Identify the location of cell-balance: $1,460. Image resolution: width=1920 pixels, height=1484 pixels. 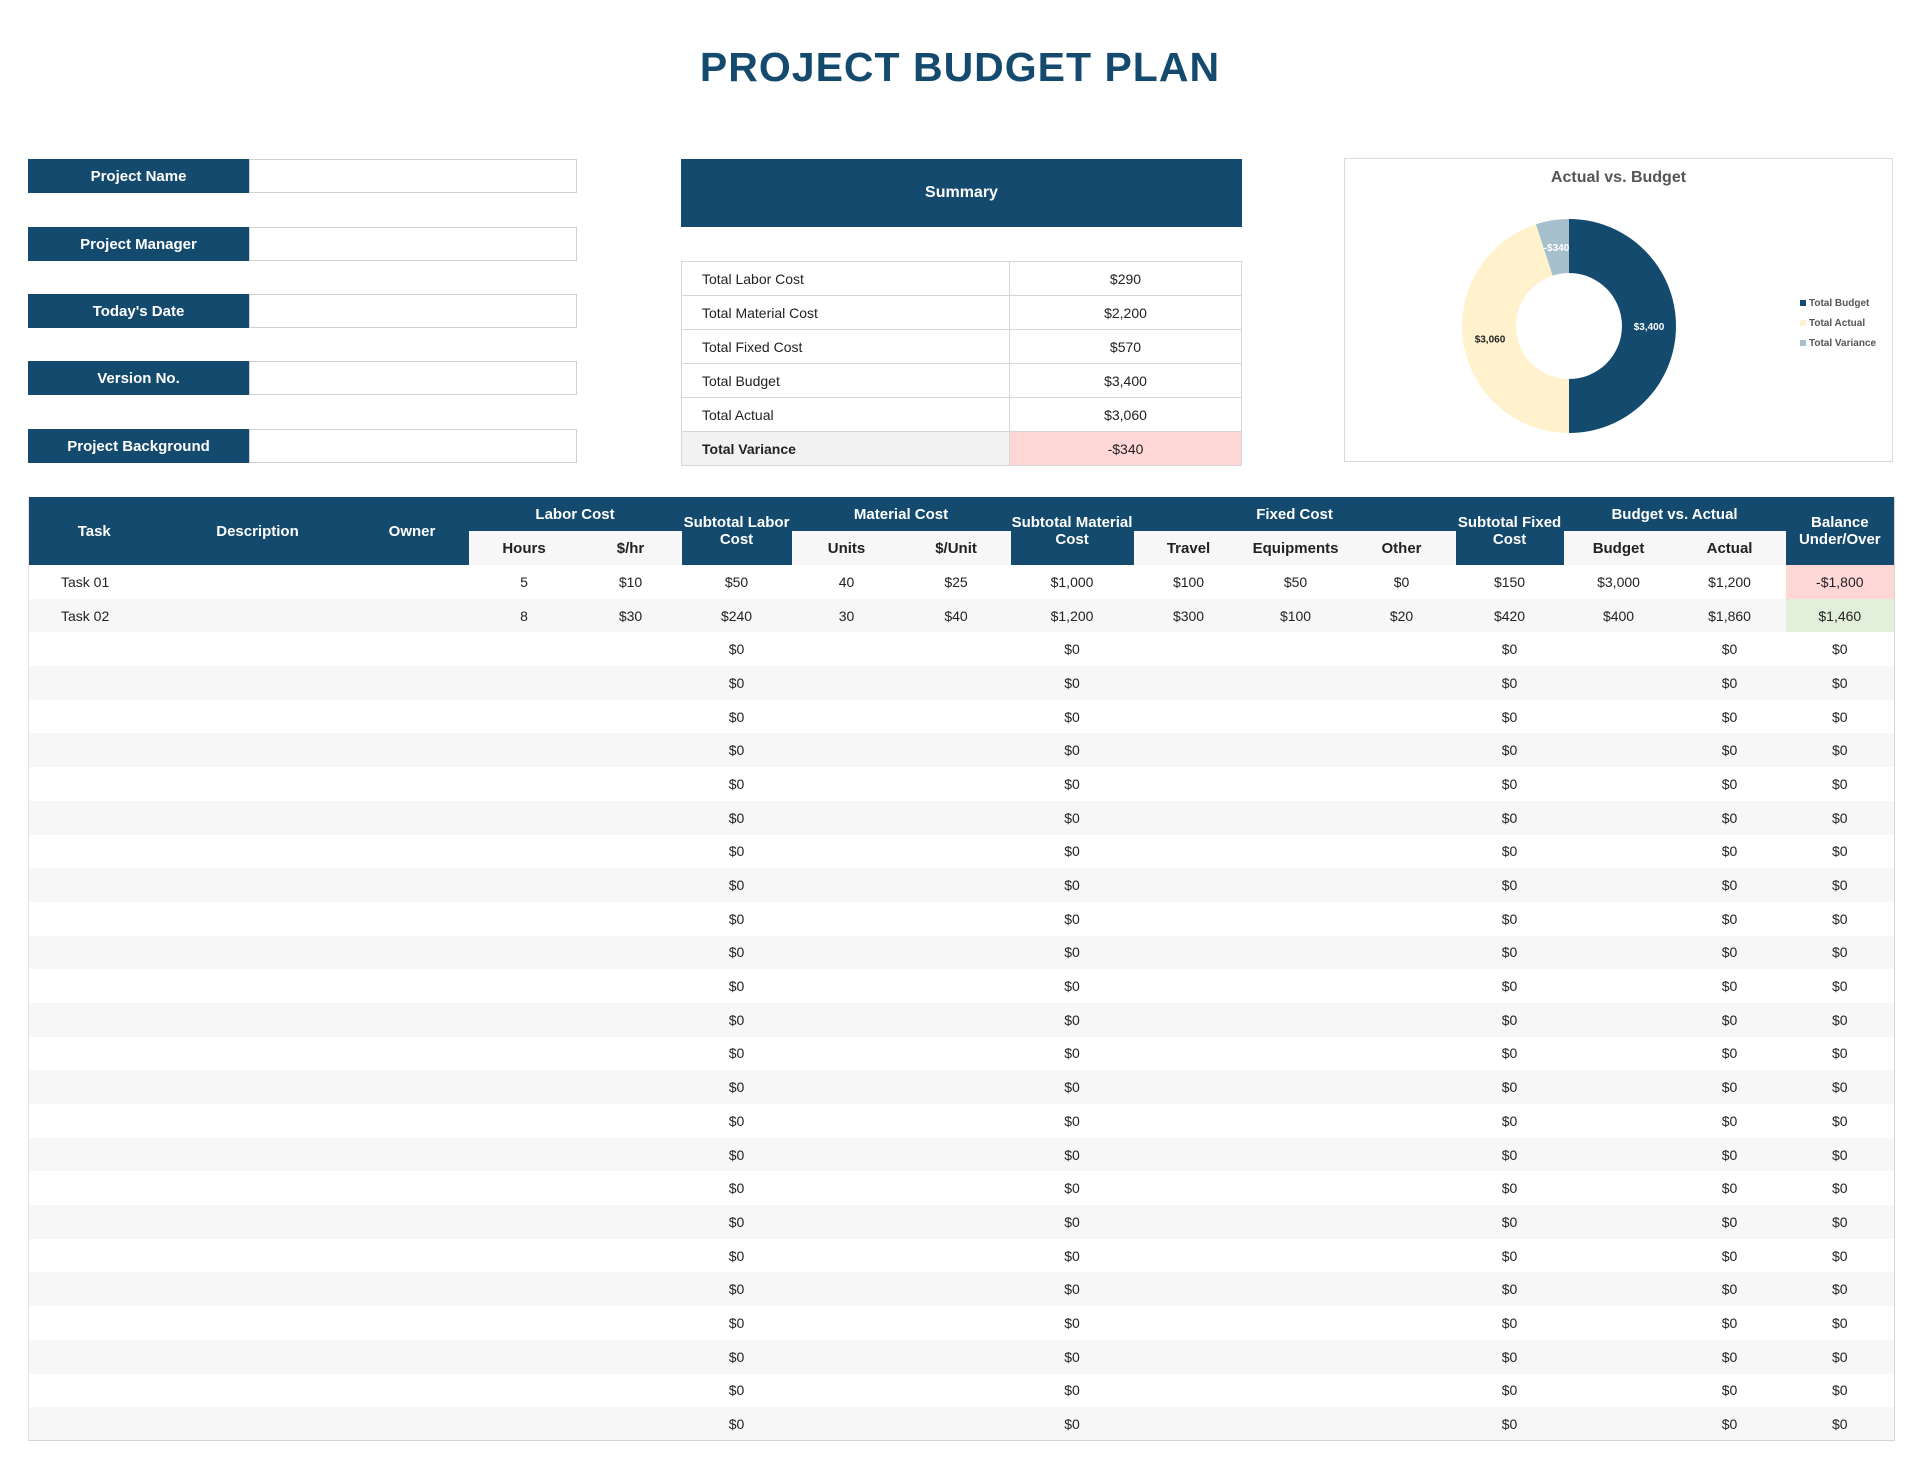
(1840, 615).